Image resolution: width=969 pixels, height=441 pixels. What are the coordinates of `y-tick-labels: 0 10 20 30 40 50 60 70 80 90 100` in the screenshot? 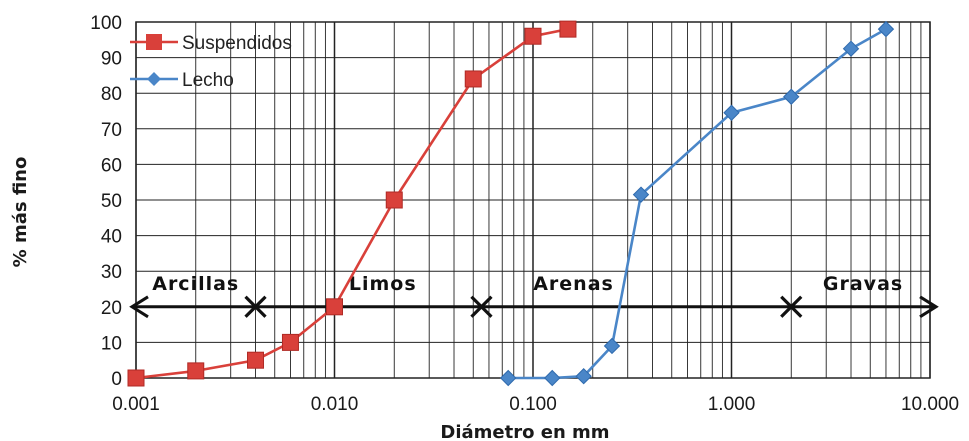 It's located at (106, 201).